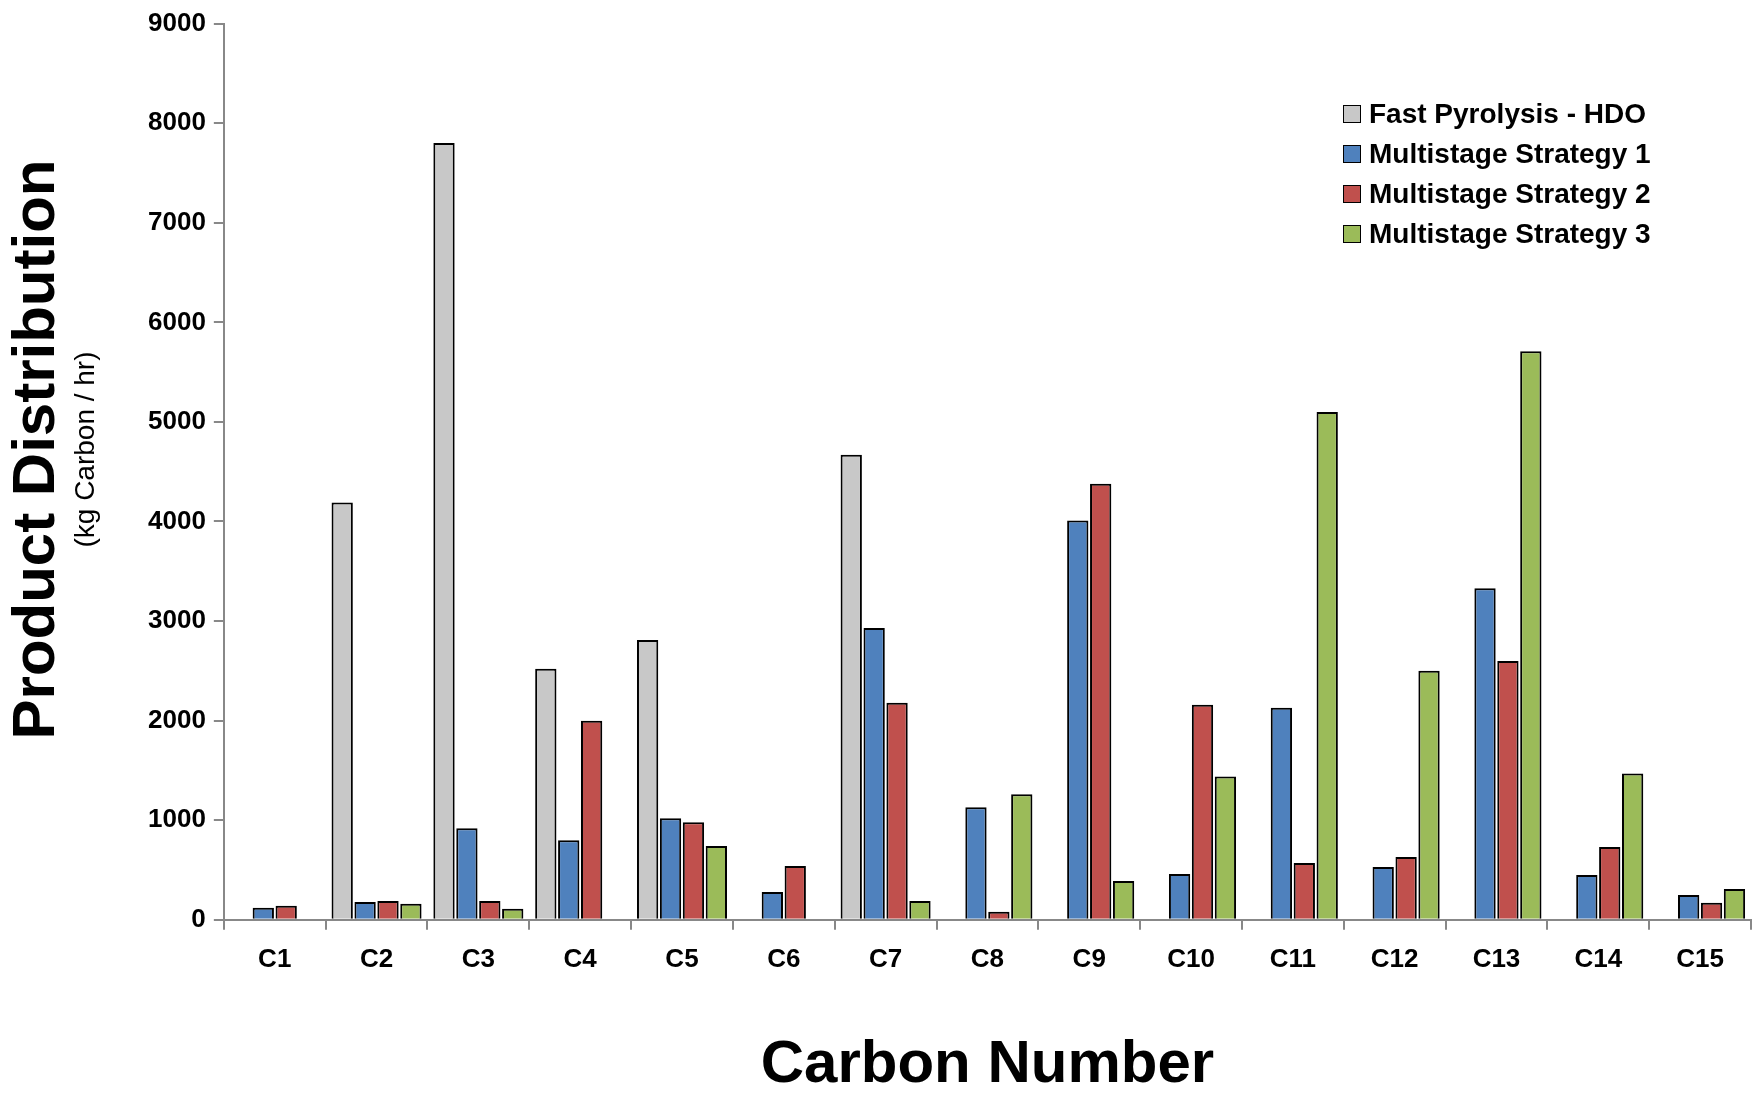  What do you see at coordinates (580, 957) in the screenshot?
I see `x-tick-label: C4` at bounding box center [580, 957].